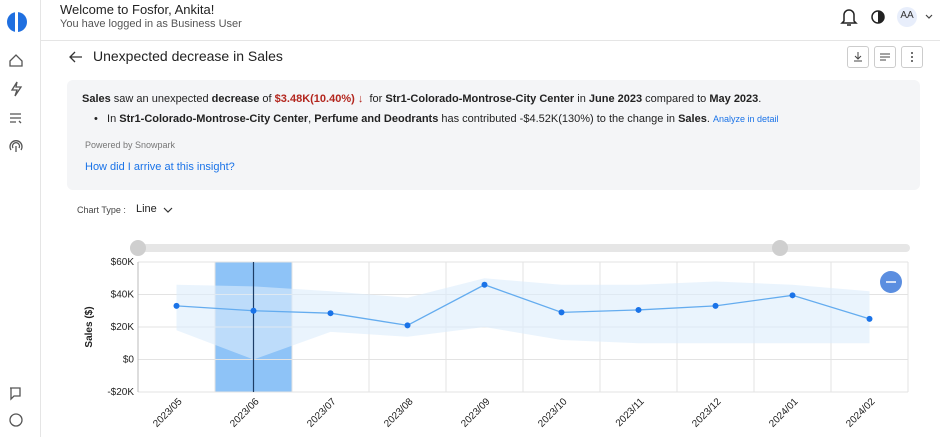  What do you see at coordinates (168, 413) in the screenshot?
I see `x-tick-label: 2023/05` at bounding box center [168, 413].